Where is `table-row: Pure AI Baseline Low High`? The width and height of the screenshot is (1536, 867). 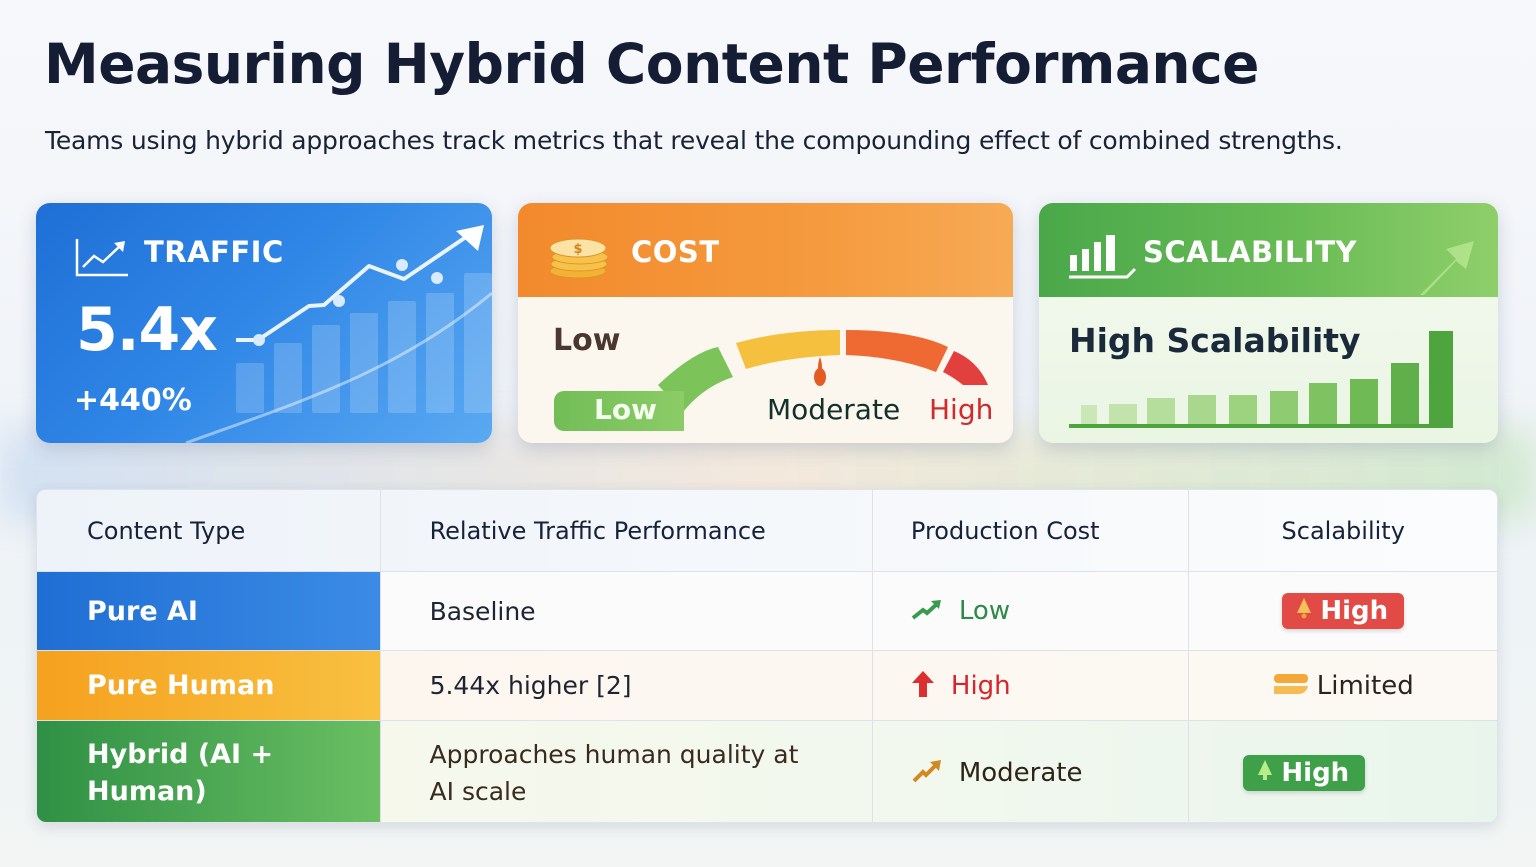
table-row: Pure AI Baseline Low High is located at coordinates (767, 611).